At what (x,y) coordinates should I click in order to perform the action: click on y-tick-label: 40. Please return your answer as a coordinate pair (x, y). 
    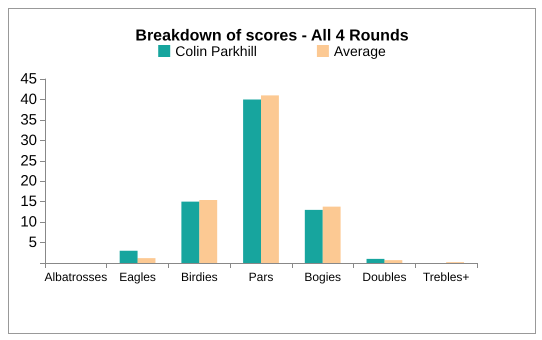
    Looking at the image, I should click on (28, 99).